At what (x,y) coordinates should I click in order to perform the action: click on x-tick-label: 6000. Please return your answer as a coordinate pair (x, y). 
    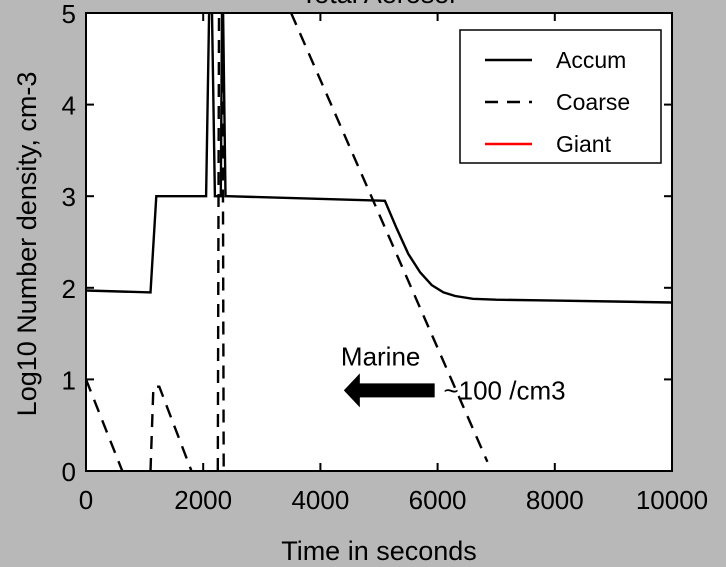
    Looking at the image, I should click on (438, 500).